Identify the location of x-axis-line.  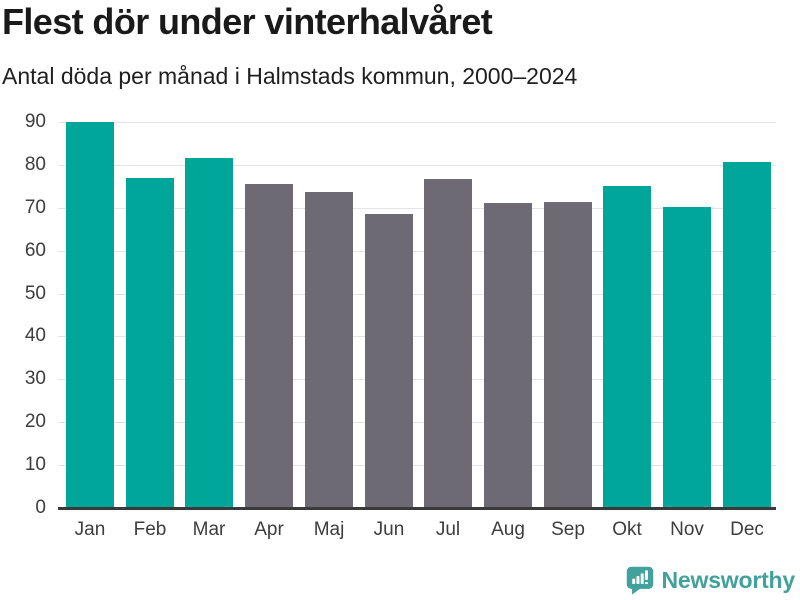
(417, 508).